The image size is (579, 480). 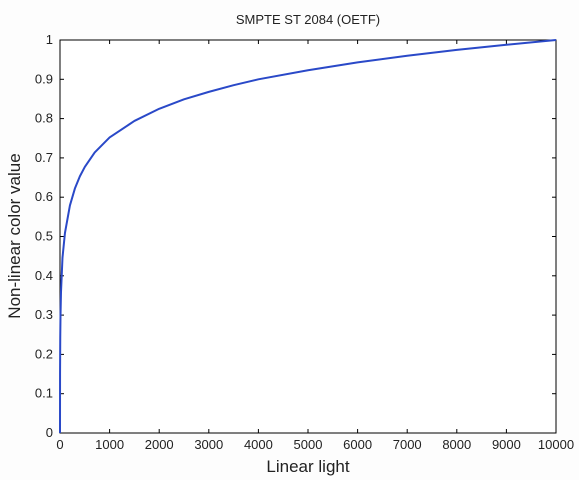 I want to click on x-tick-label: 3000, so click(x=208, y=444).